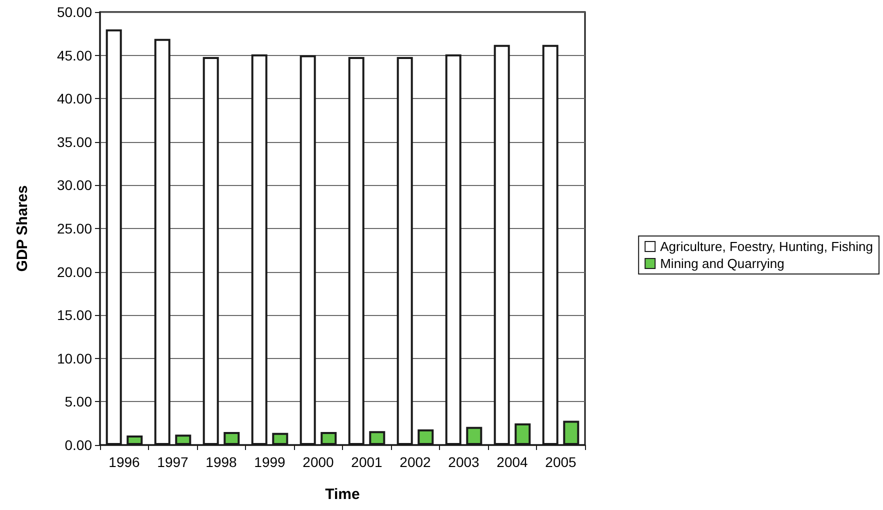 The width and height of the screenshot is (883, 510). I want to click on x-tick-label: 2000, so click(318, 462).